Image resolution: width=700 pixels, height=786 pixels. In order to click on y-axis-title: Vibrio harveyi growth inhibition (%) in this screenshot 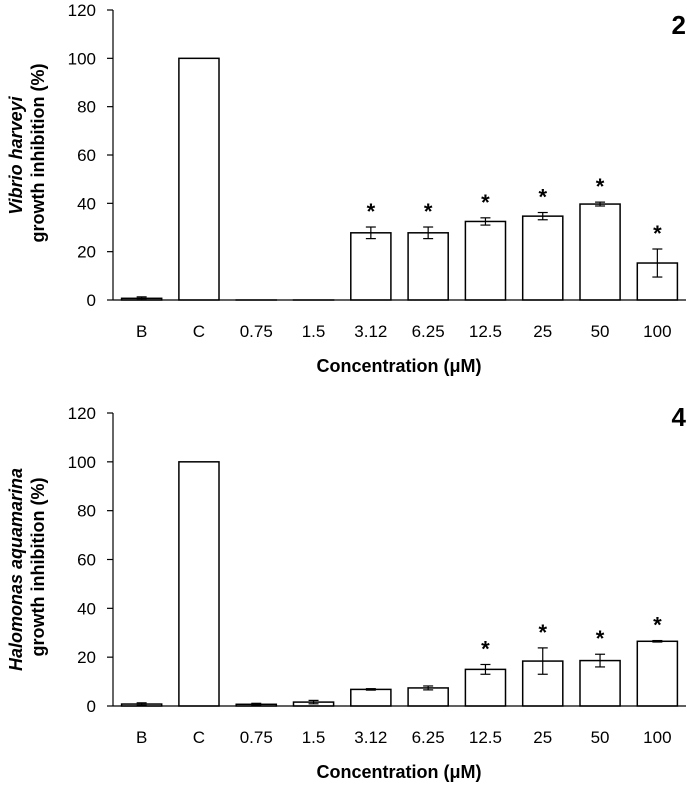, I will do `click(27, 153)`.